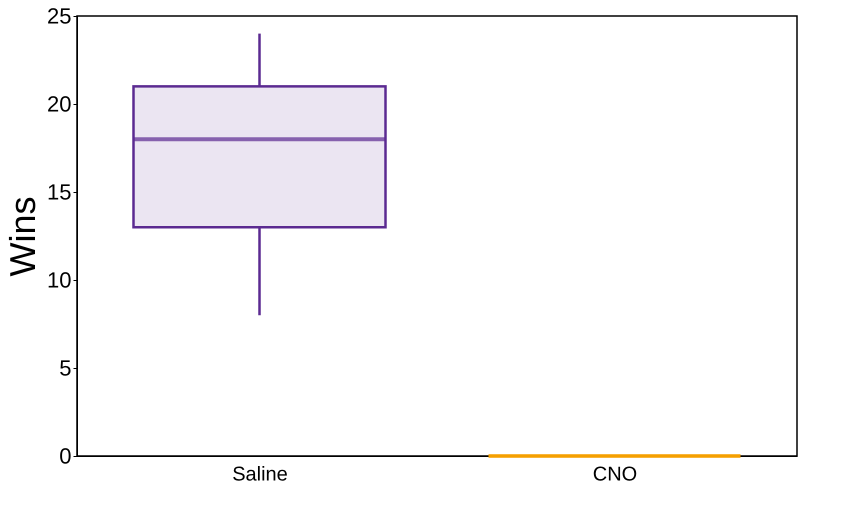 The width and height of the screenshot is (852, 522). What do you see at coordinates (59, 16) in the screenshot?
I see `y-tick-label: 25` at bounding box center [59, 16].